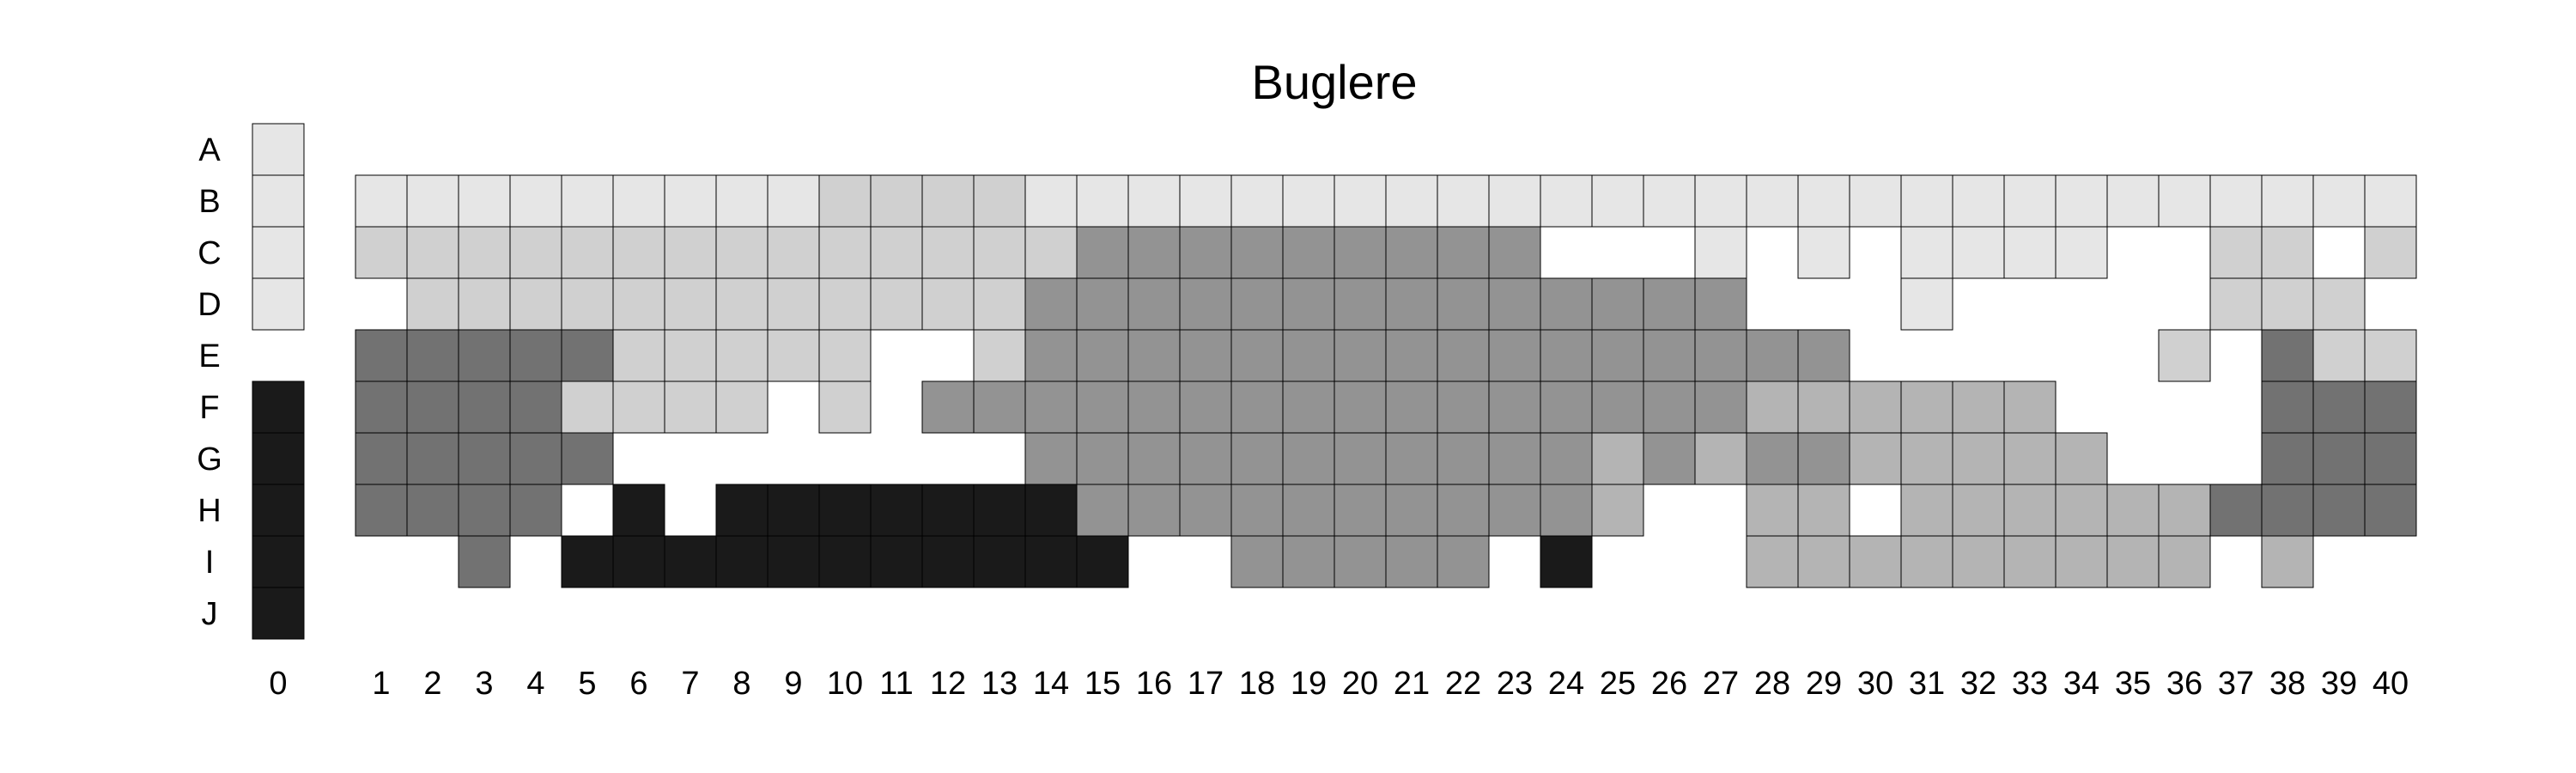  I want to click on column-label-17: 17, so click(1206, 684).